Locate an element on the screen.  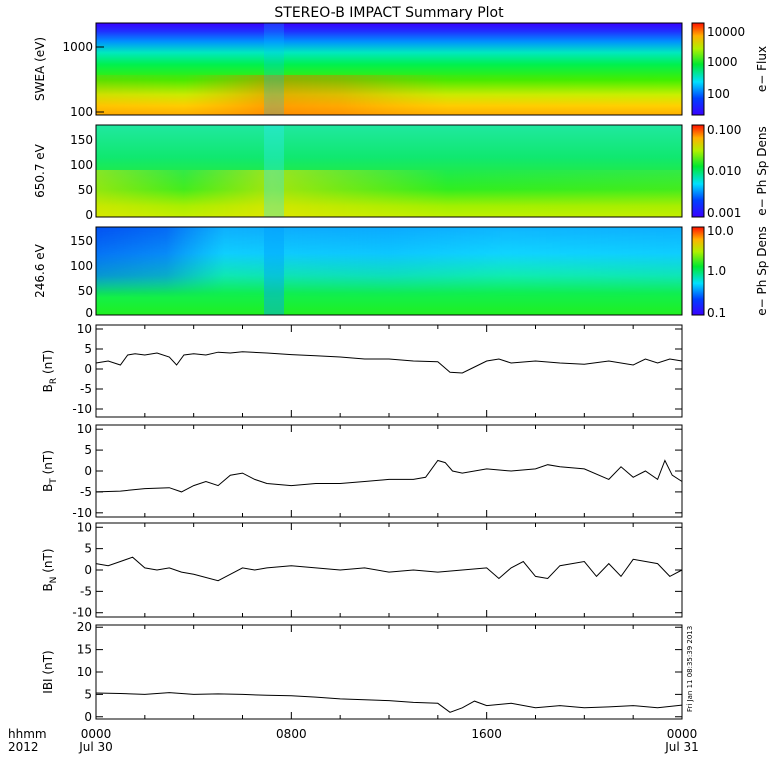
x-axis-corner-top: hhmm is located at coordinates (27, 734).